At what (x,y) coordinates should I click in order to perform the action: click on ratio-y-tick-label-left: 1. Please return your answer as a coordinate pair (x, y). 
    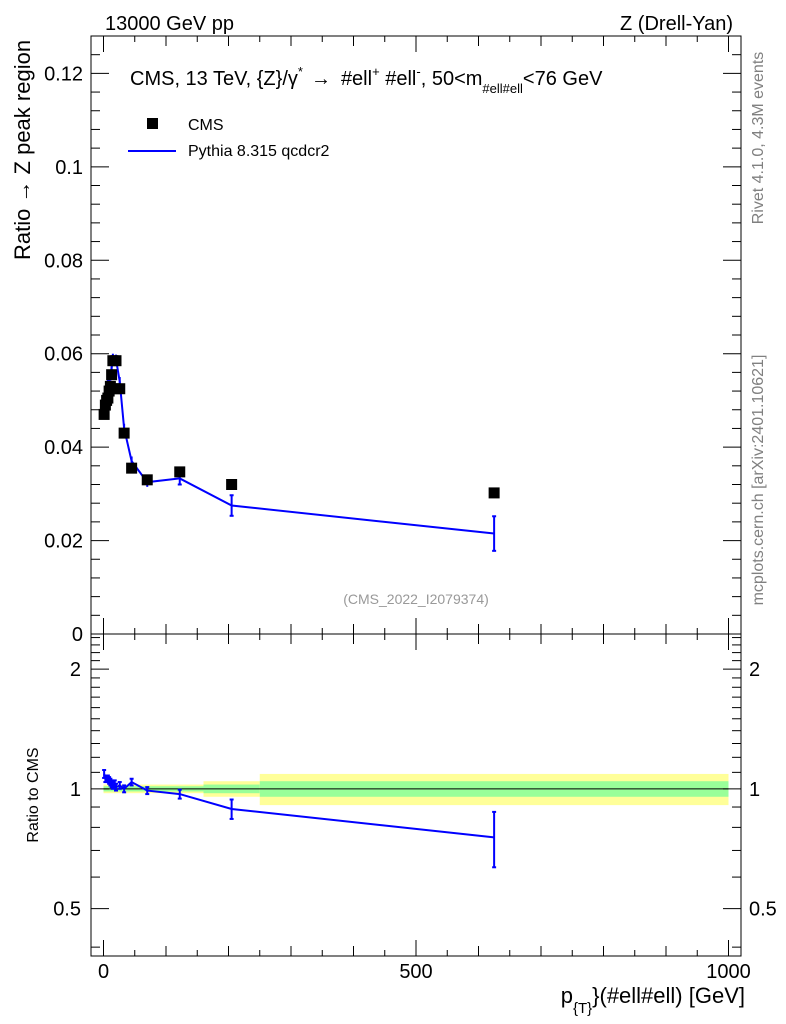
    Looking at the image, I should click on (75, 790).